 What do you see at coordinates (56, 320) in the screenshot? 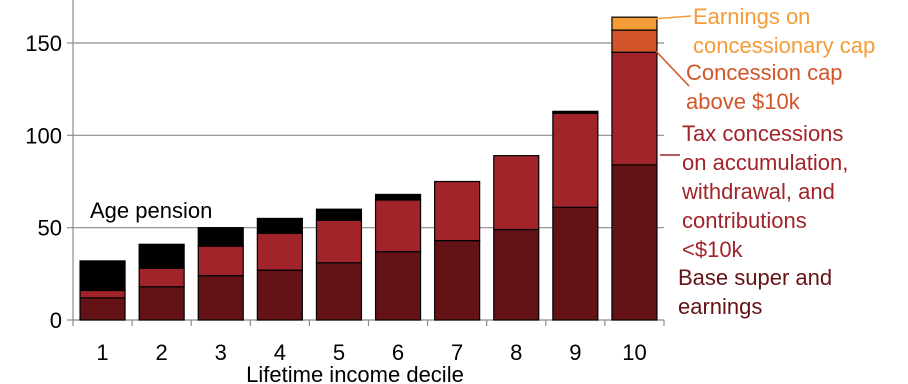
I see `y-tick-label: 0` at bounding box center [56, 320].